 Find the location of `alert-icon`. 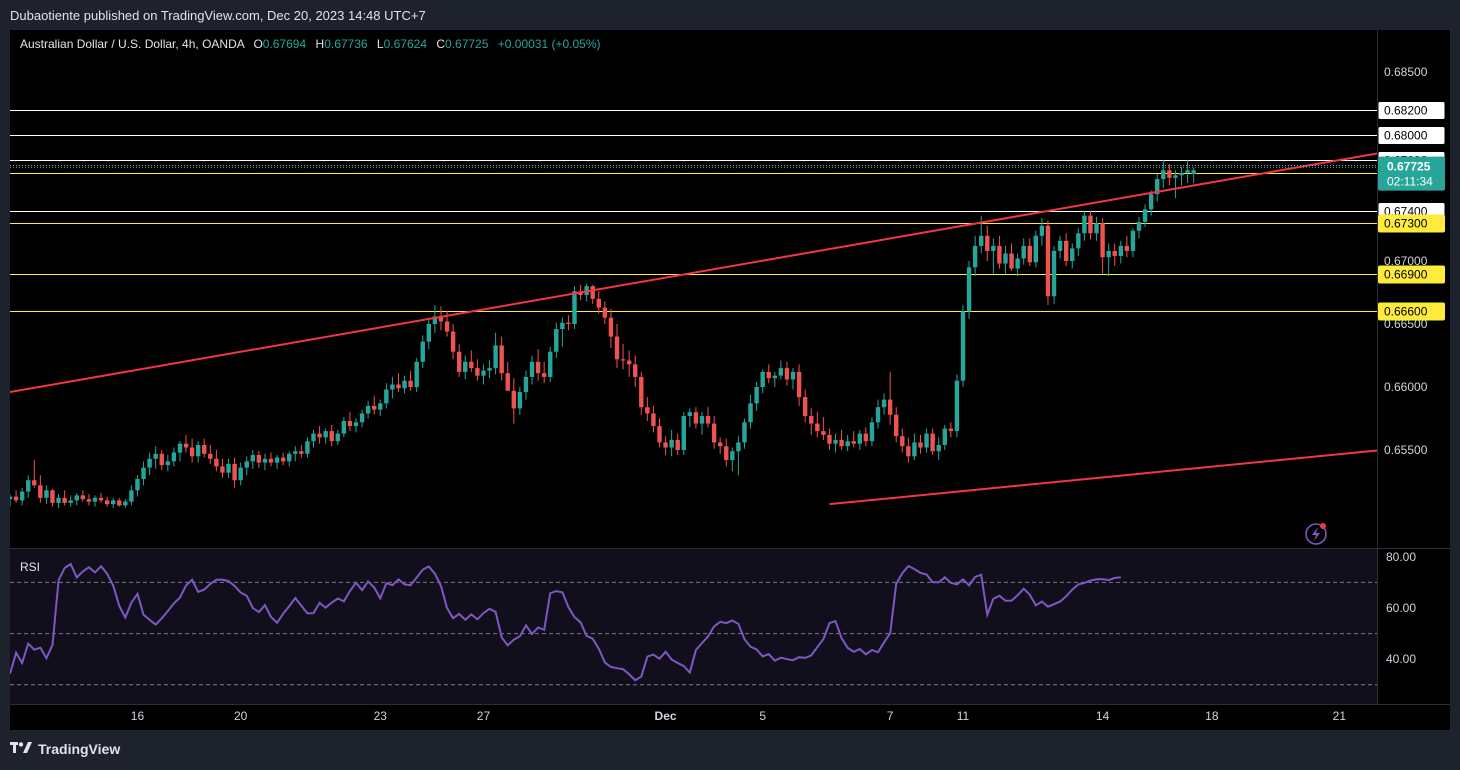

alert-icon is located at coordinates (1316, 534).